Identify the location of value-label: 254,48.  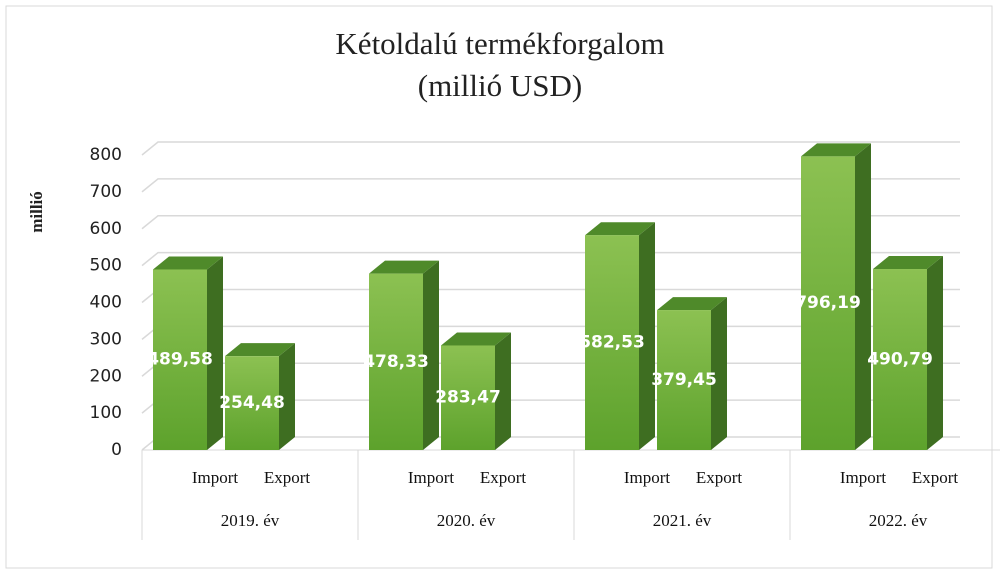
(252, 403).